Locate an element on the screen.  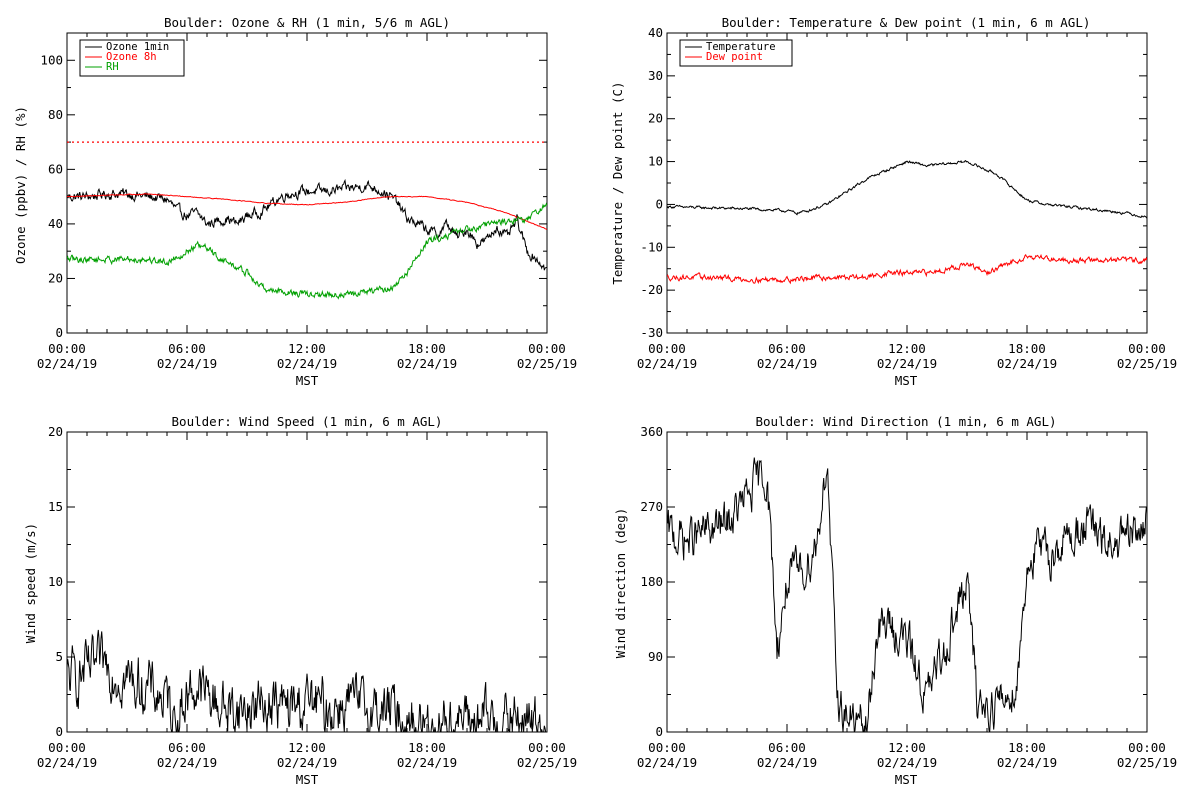
wind-dir-xlabel: MST is located at coordinates (906, 779).